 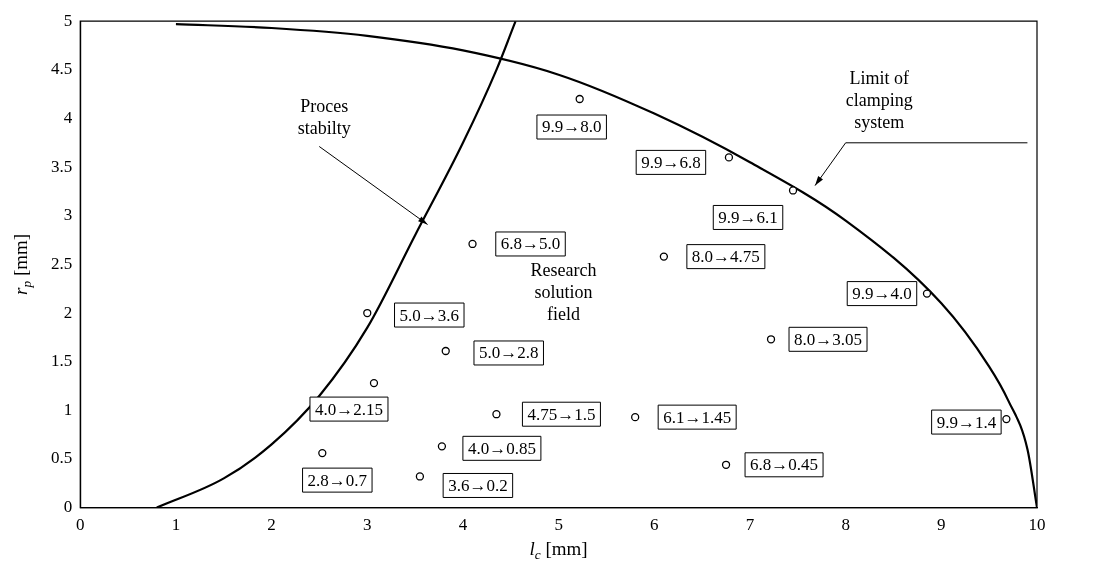 I want to click on data-label: 4.0→2.15, so click(x=348, y=409).